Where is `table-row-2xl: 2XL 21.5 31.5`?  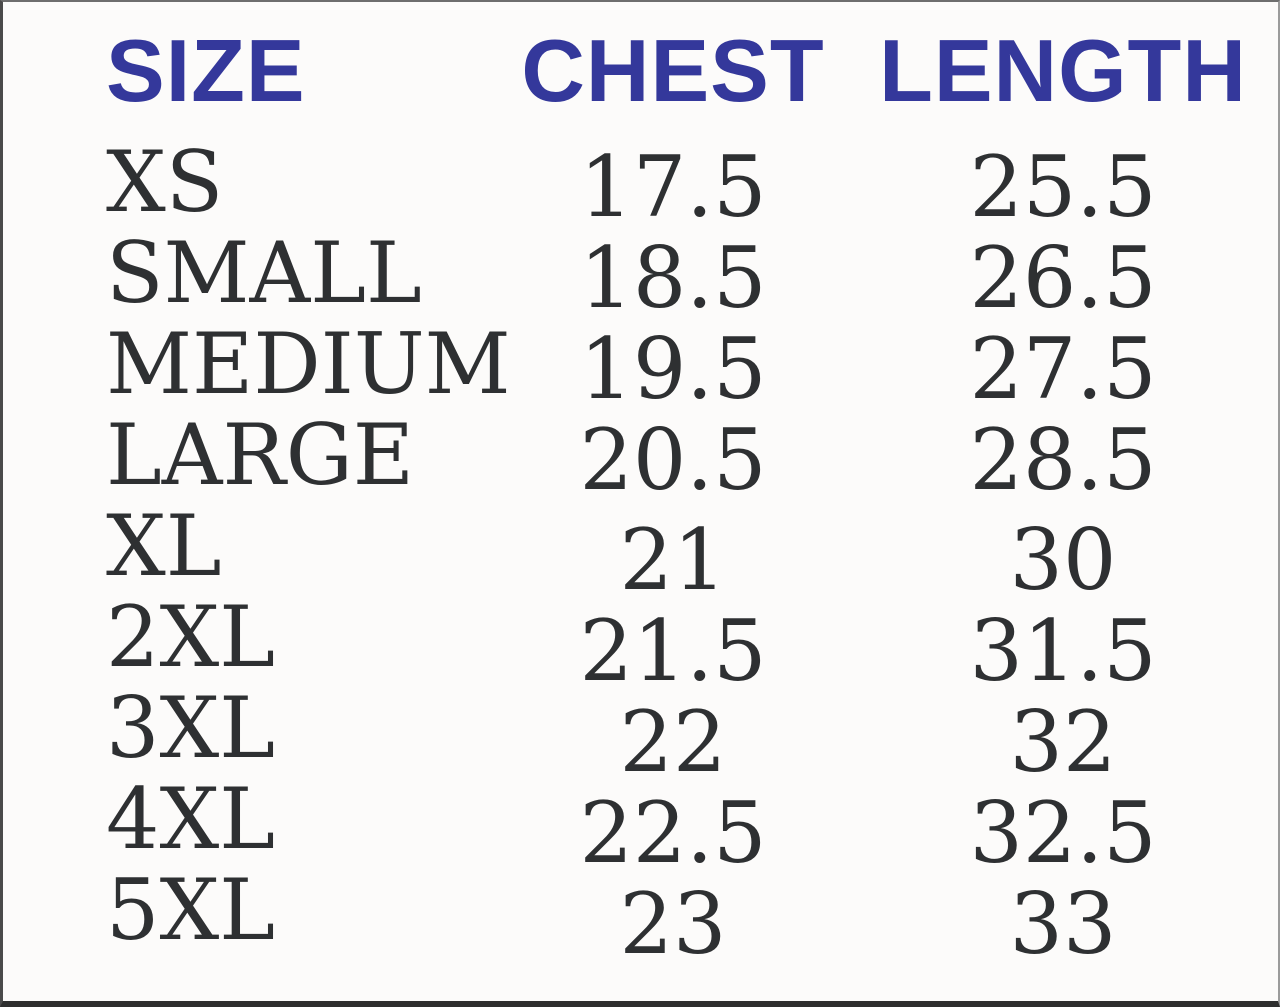 table-row-2xl: 2XL 21.5 31.5 is located at coordinates (640, 641).